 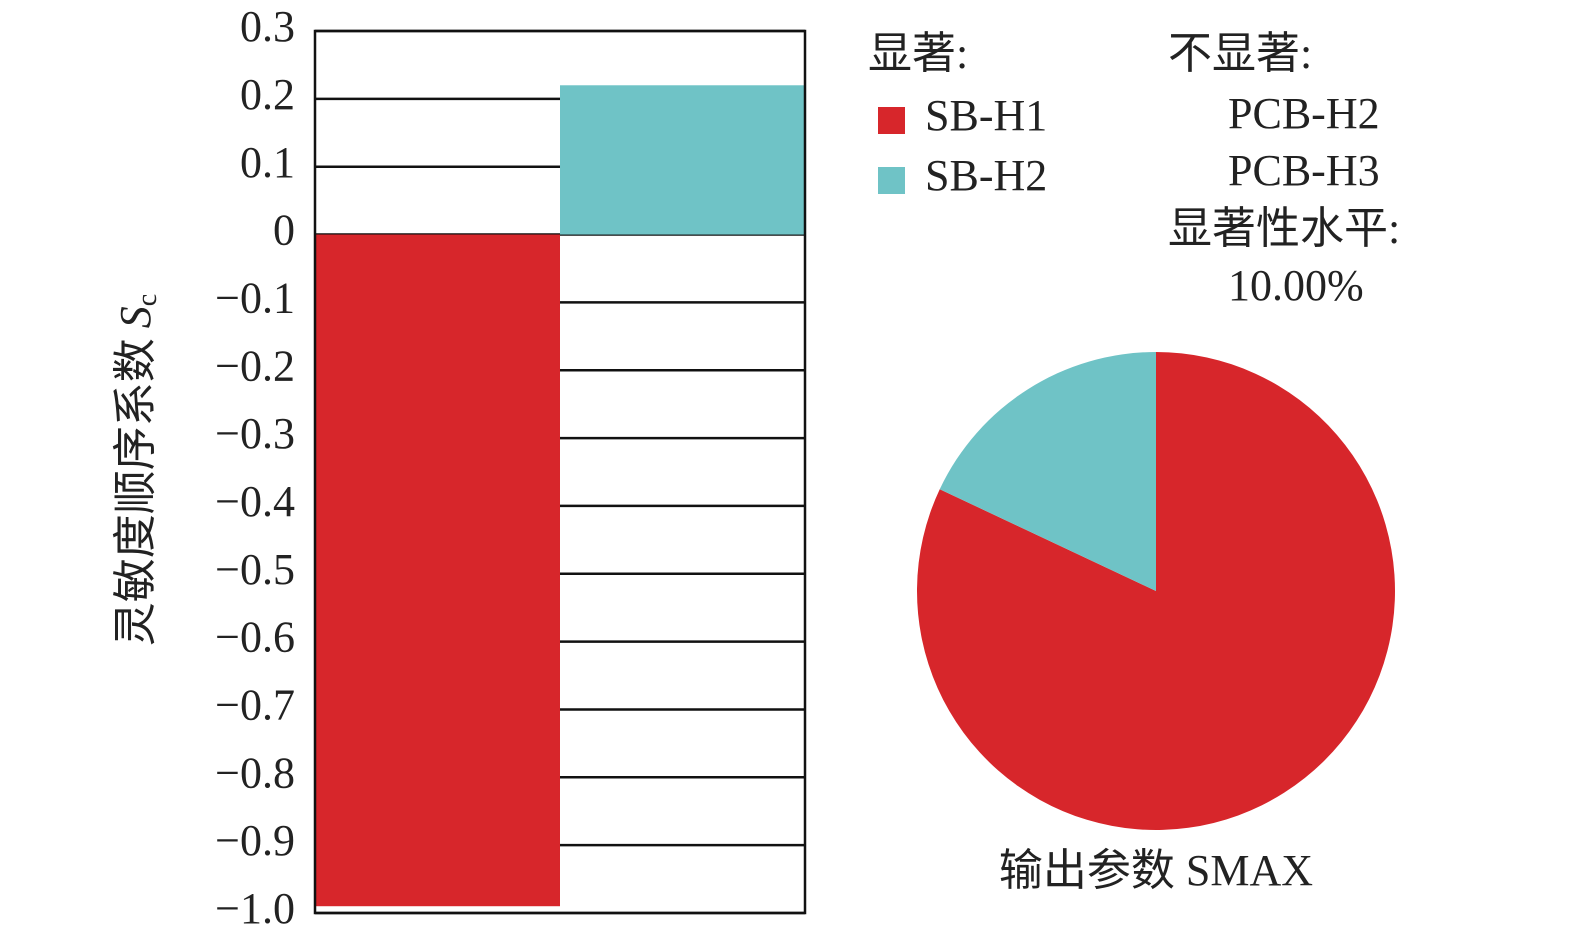 What do you see at coordinates (147, 300) in the screenshot?
I see `y-axis-label-subscript: c` at bounding box center [147, 300].